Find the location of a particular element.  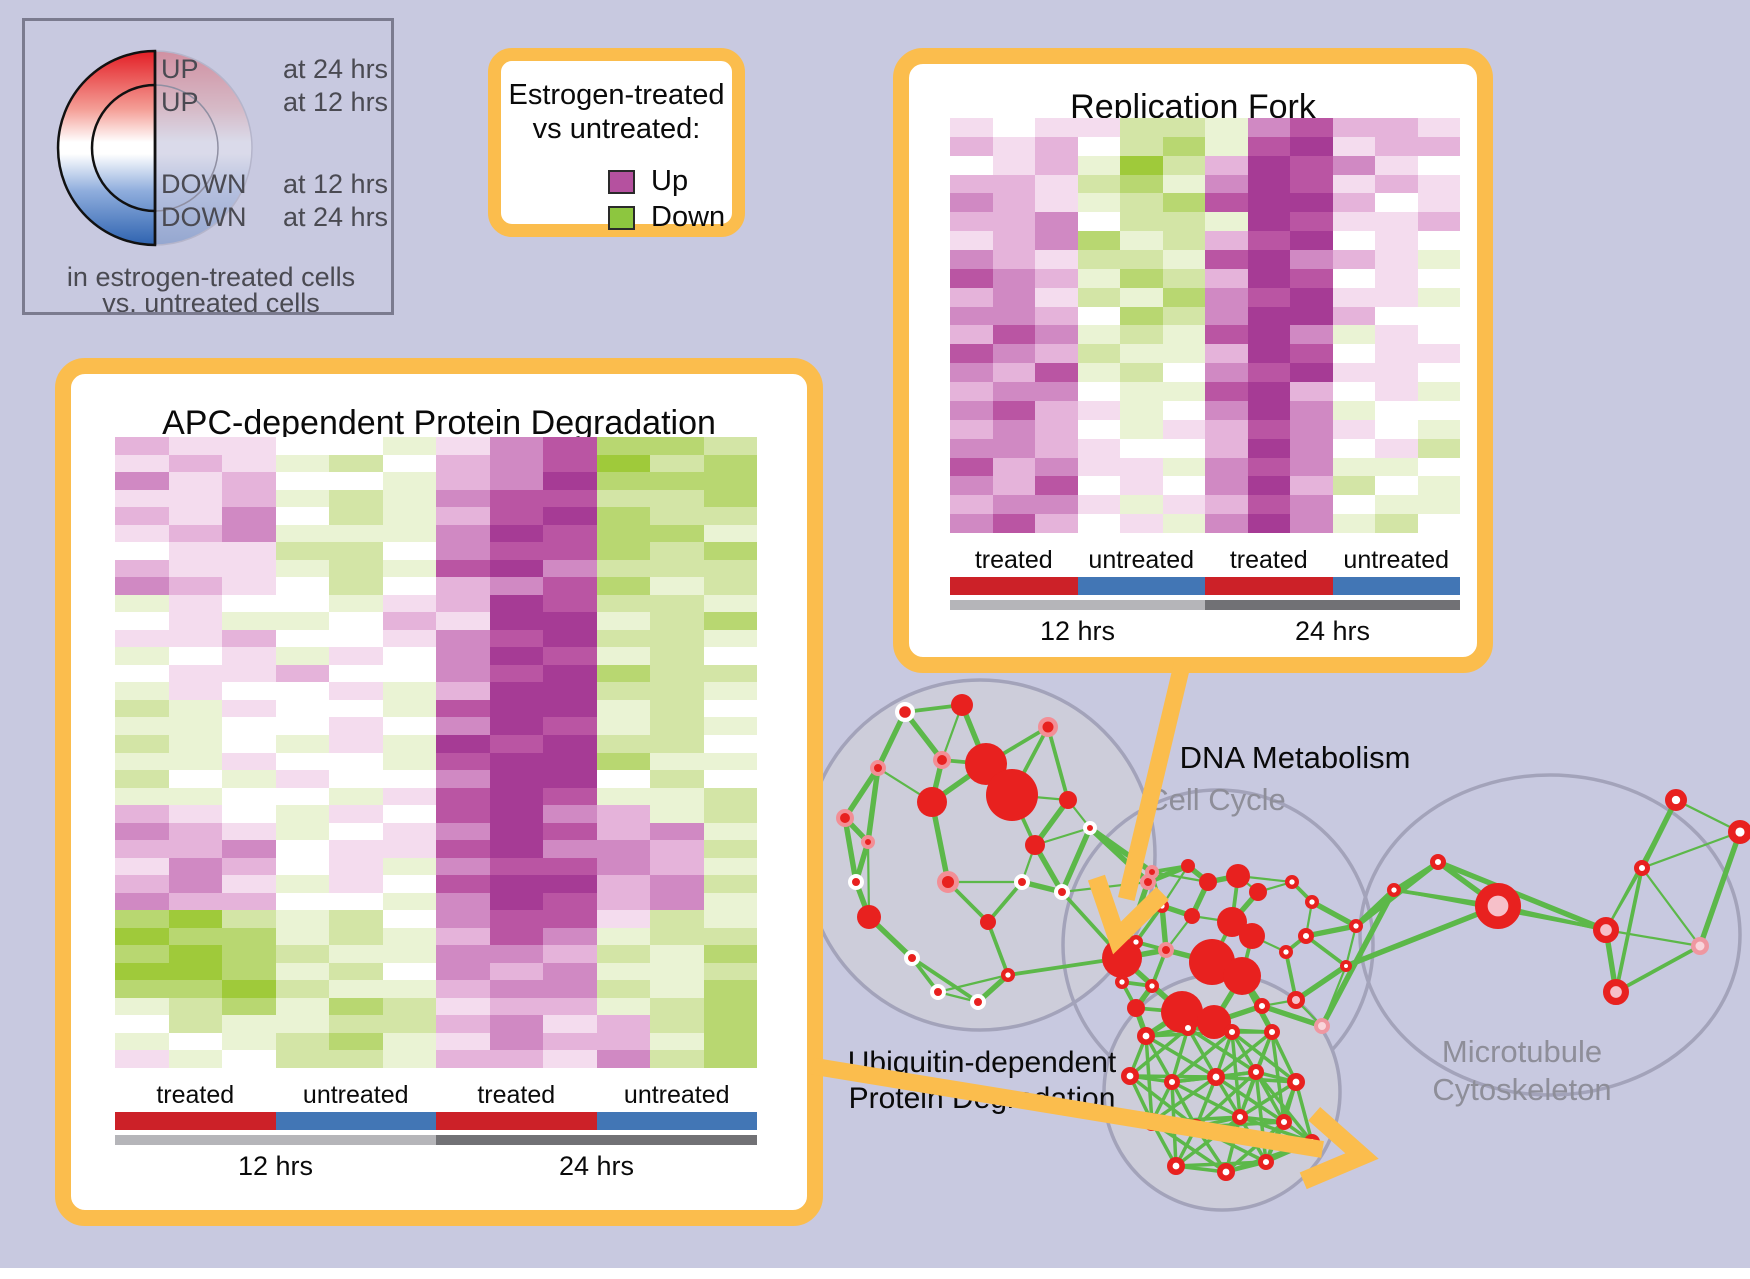

apc-panel-title: APC-dependent Protein Degradation is located at coordinates (439, 423).